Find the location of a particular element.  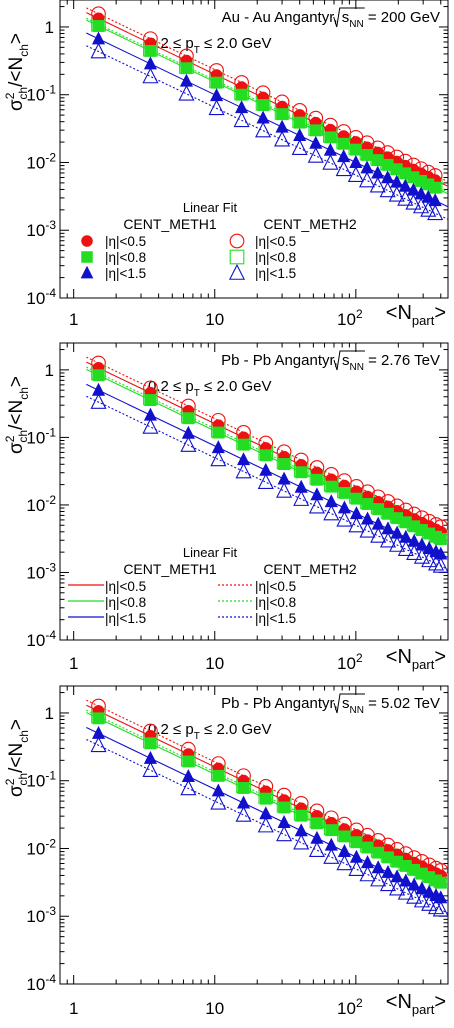

kinematic-cut: 0.2 ≤ pT ≤ 2.0 GeV is located at coordinates (209, 731).